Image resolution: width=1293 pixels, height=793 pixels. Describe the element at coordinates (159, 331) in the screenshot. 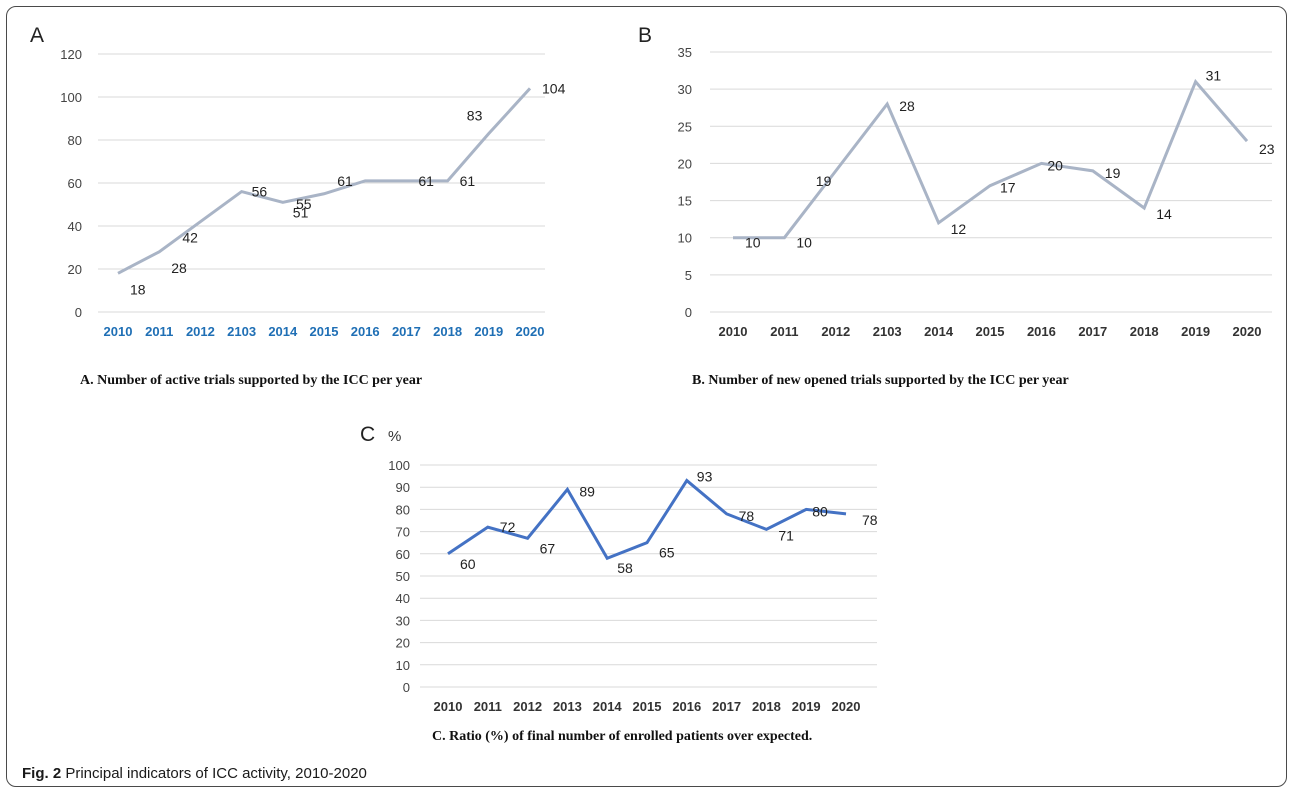

I see `x-tick-label: 2011` at that location.